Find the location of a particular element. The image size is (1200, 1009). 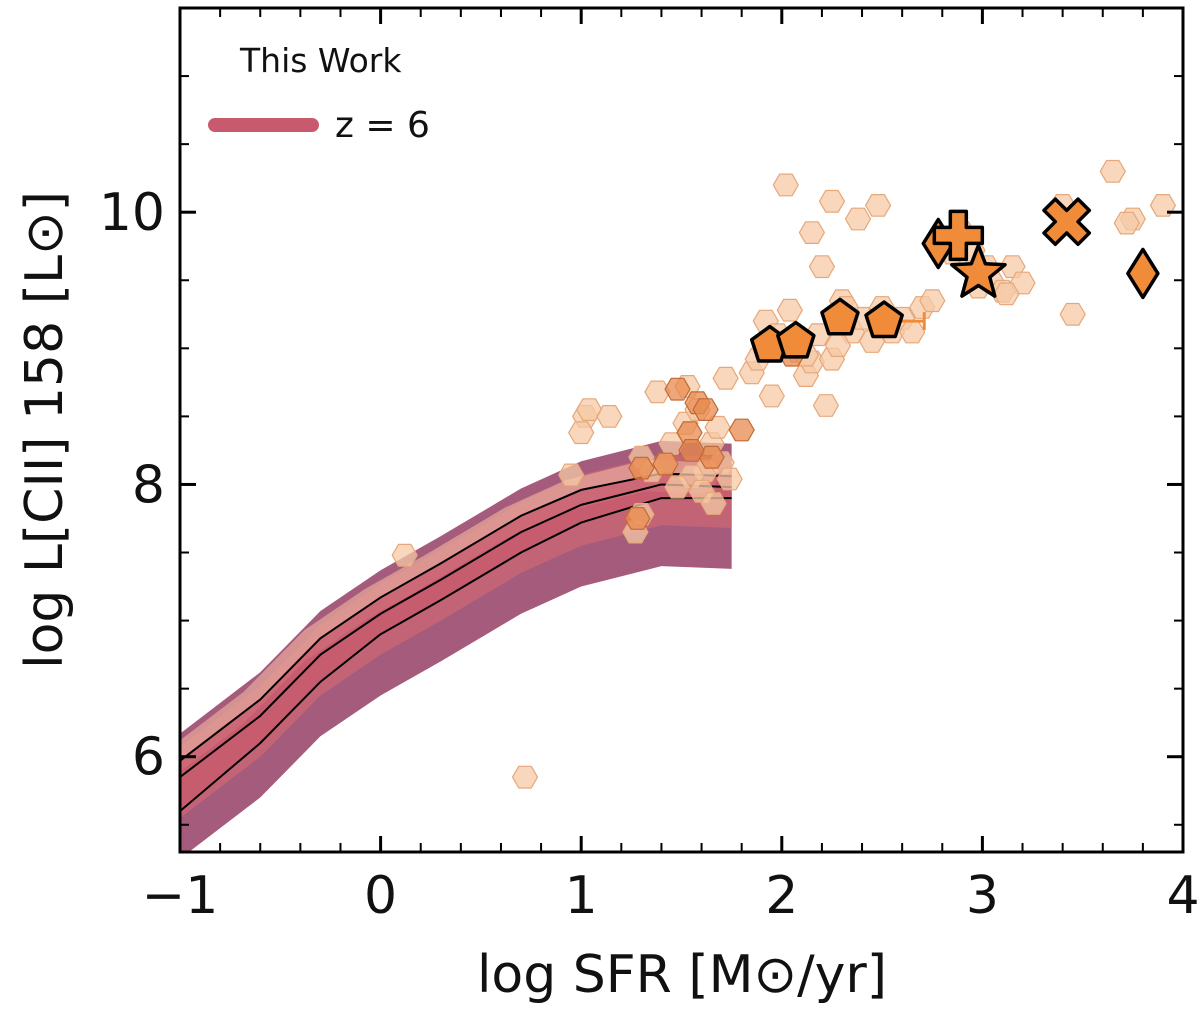

y-tick-label: 6 is located at coordinates (148, 758).